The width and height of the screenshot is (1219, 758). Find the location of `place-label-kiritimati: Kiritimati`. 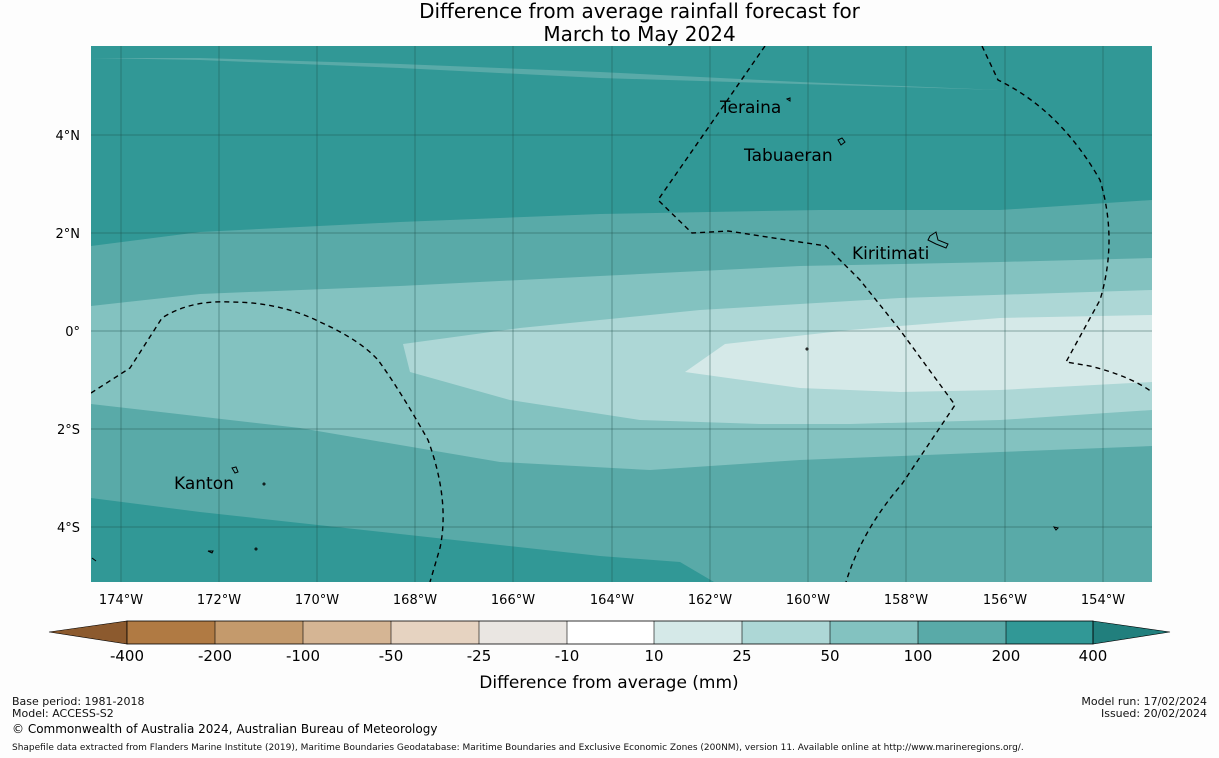

place-label-kiritimati: Kiritimati is located at coordinates (890, 254).